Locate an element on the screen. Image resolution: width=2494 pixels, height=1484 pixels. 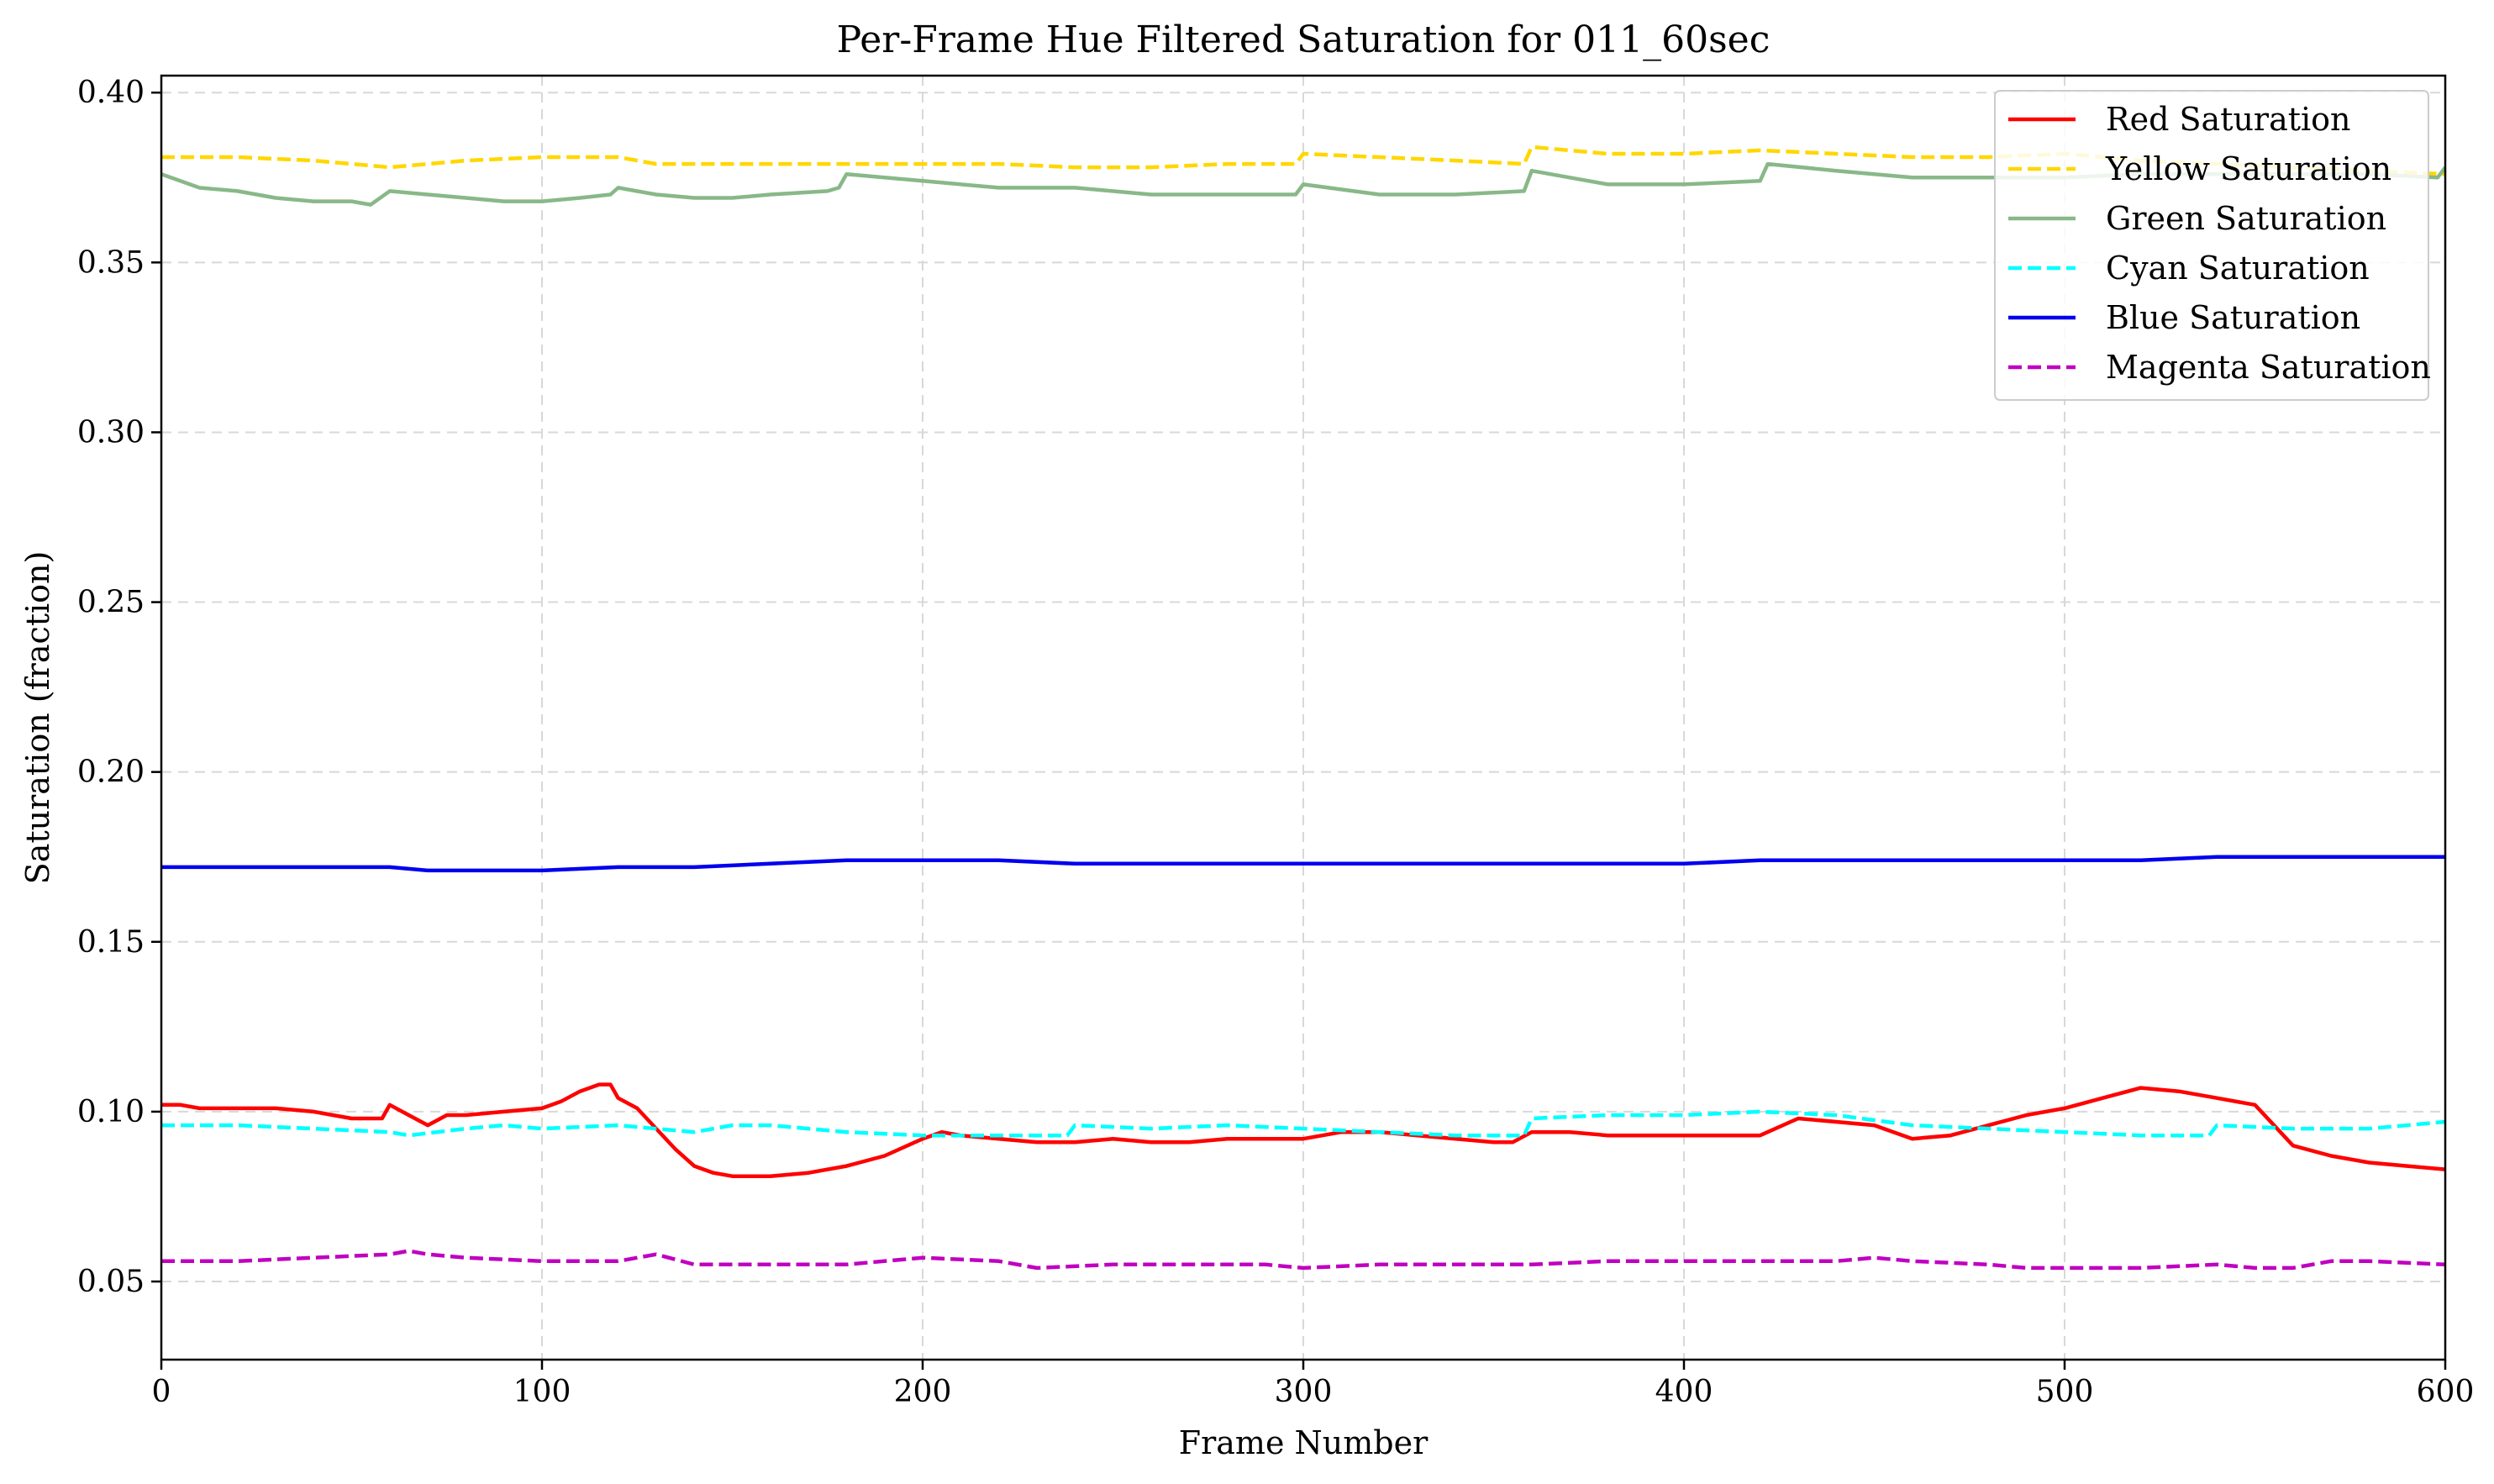
cyan-saturation-line is located at coordinates (1303, 1123).